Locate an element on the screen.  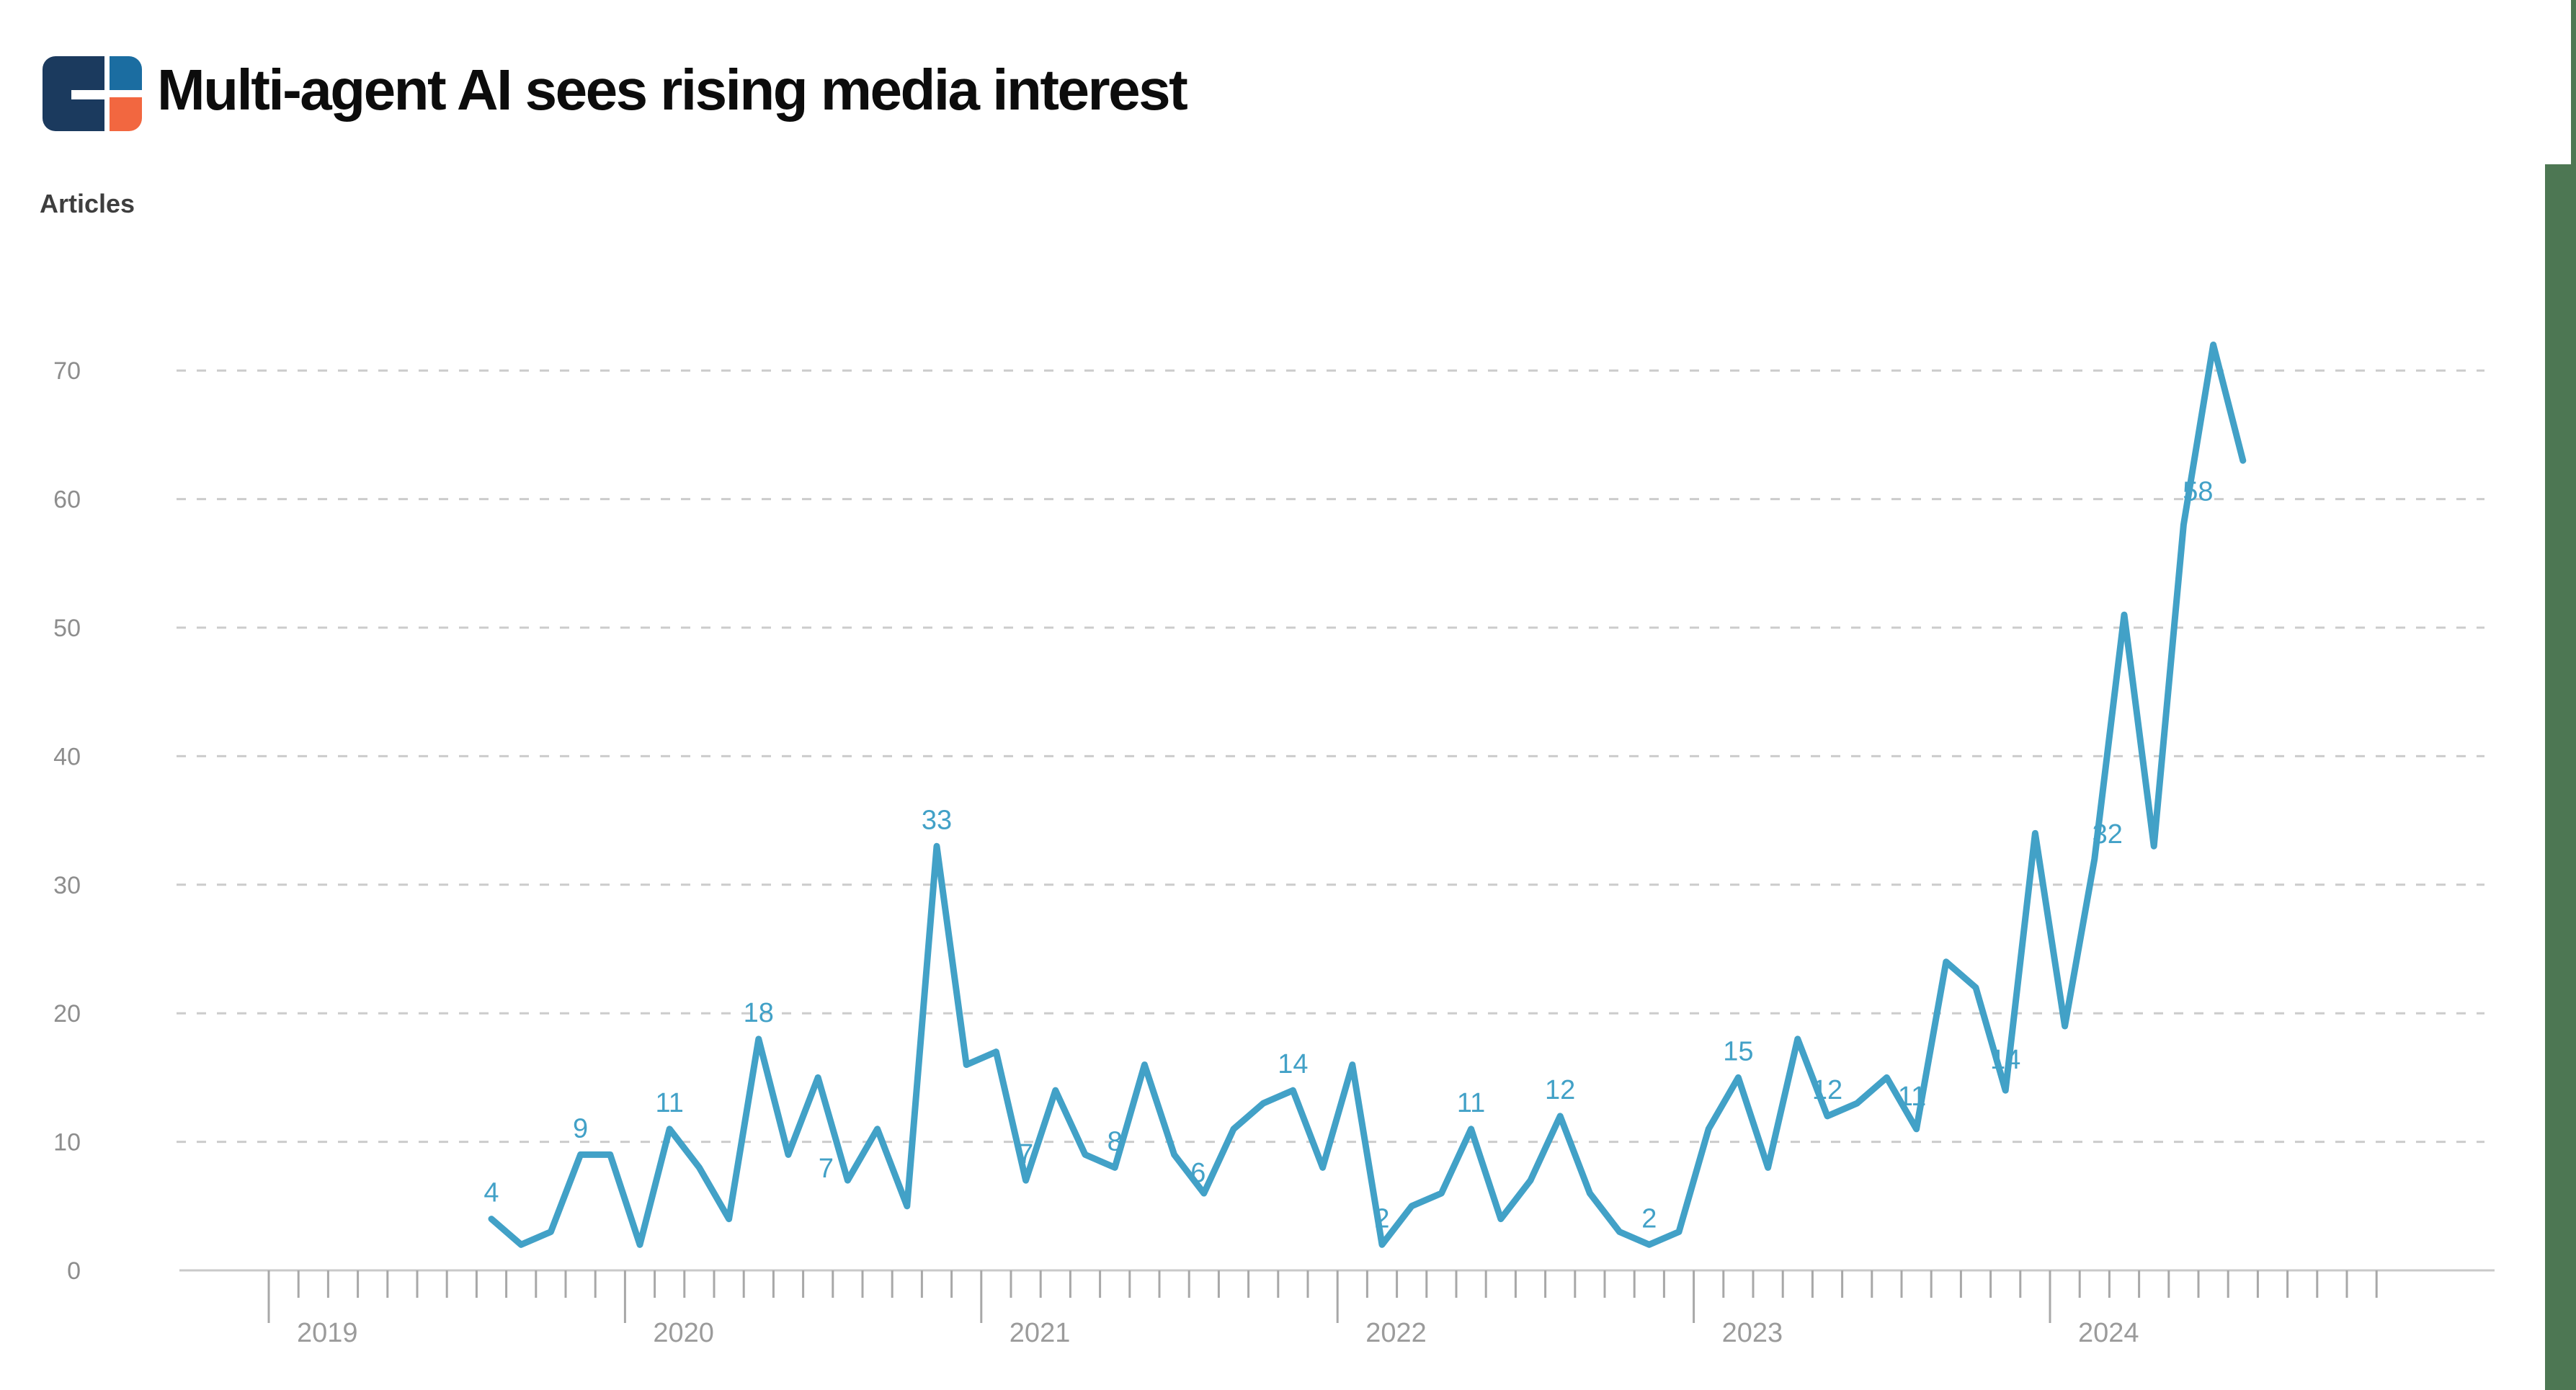
point-label-2022-11: 2 is located at coordinates (1649, 1219).